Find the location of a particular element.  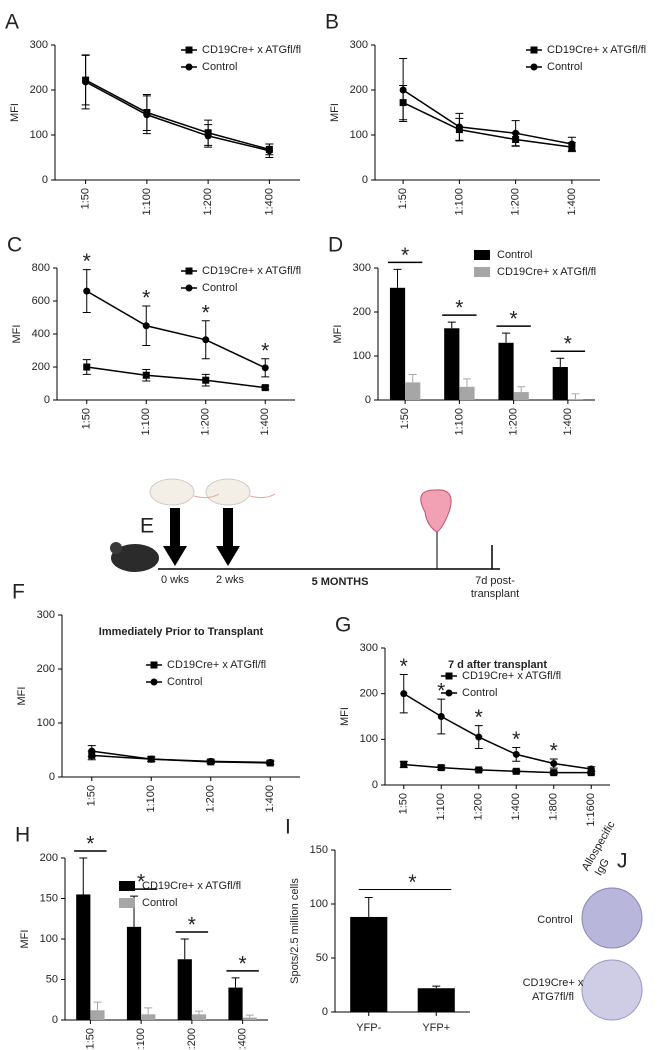

time-label: 0 wks is located at coordinates (175, 580).